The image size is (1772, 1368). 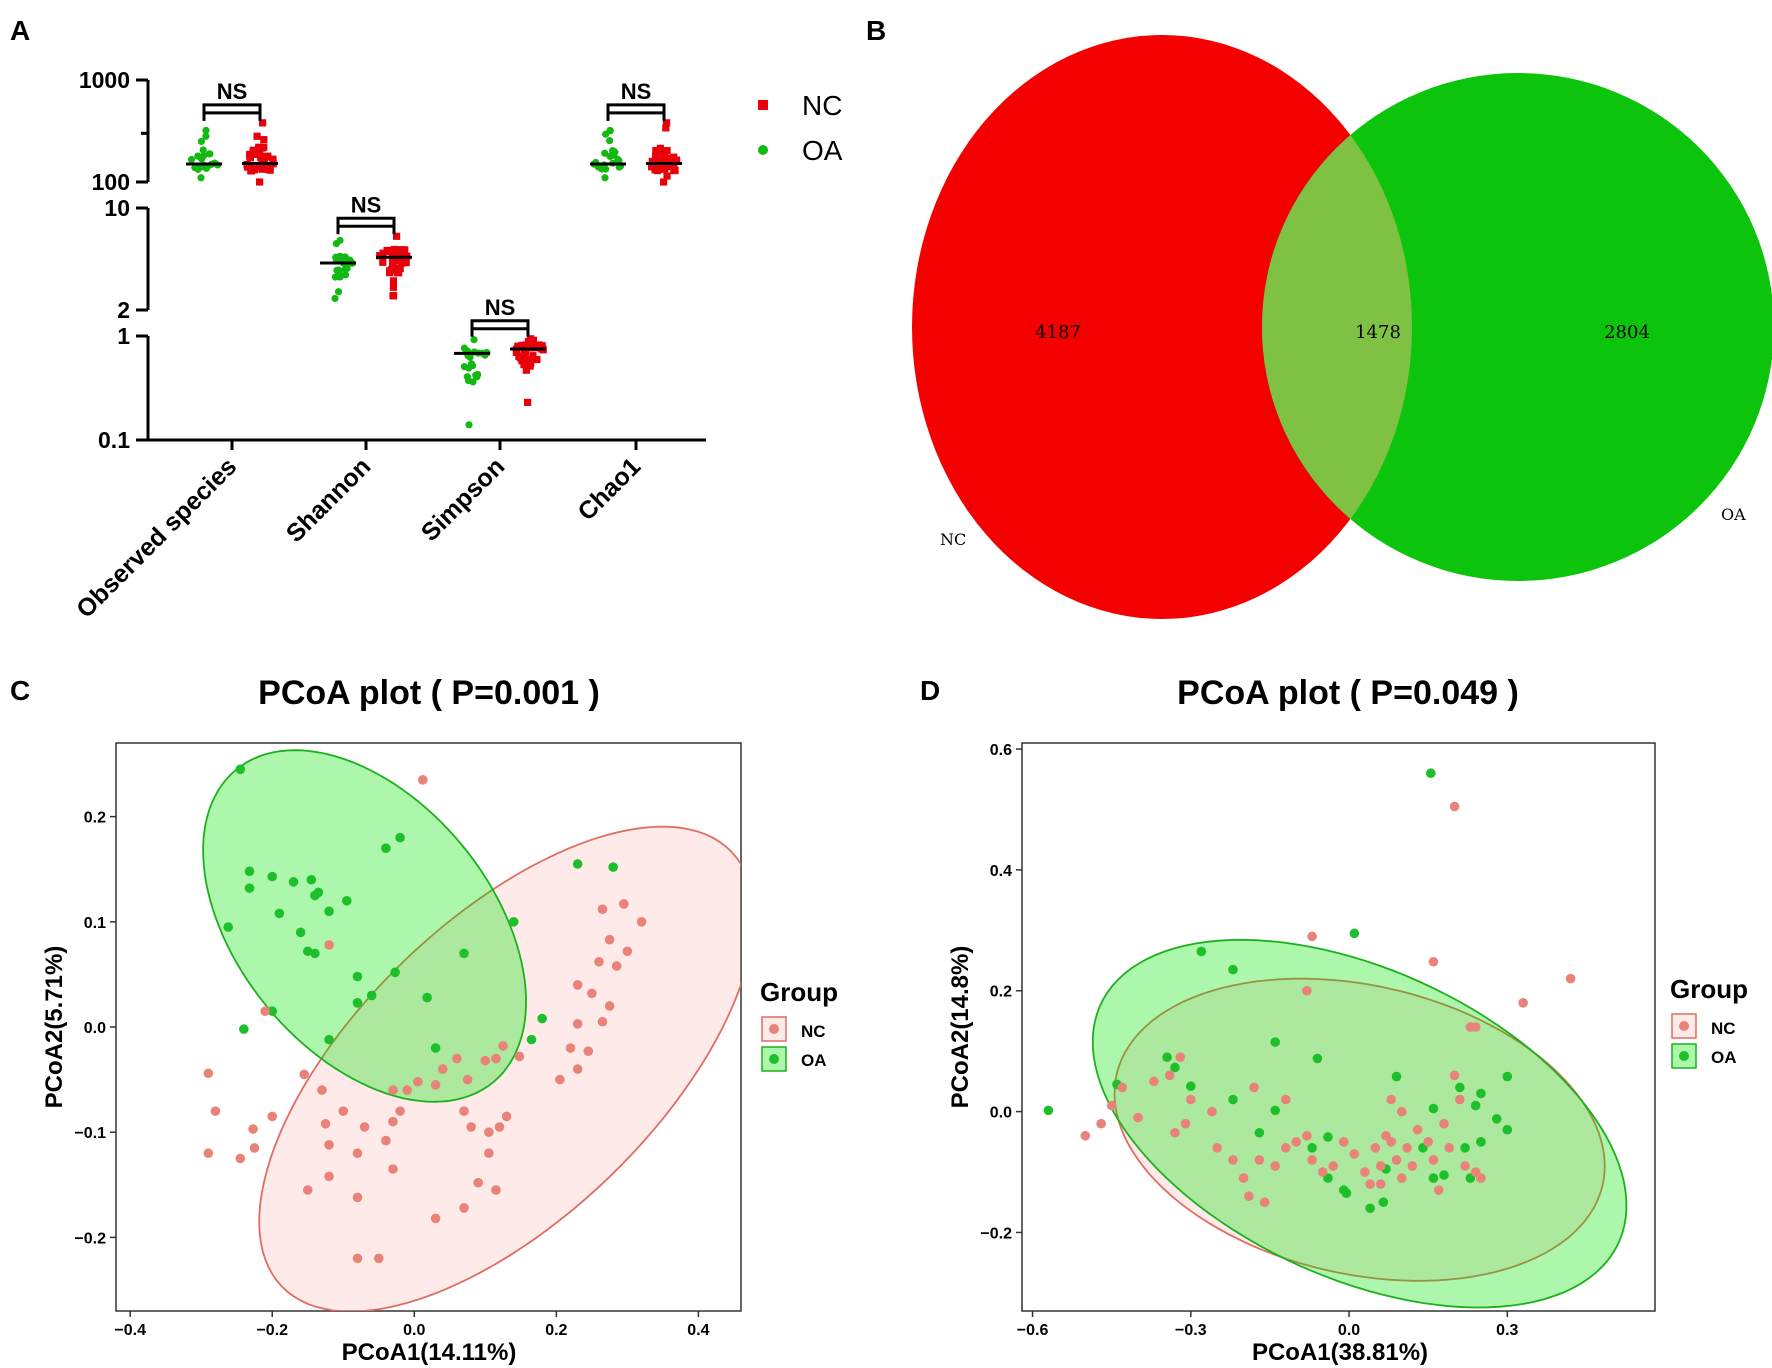 What do you see at coordinates (1627, 332) in the screenshot?
I see `venn-oa-only-count: 2804` at bounding box center [1627, 332].